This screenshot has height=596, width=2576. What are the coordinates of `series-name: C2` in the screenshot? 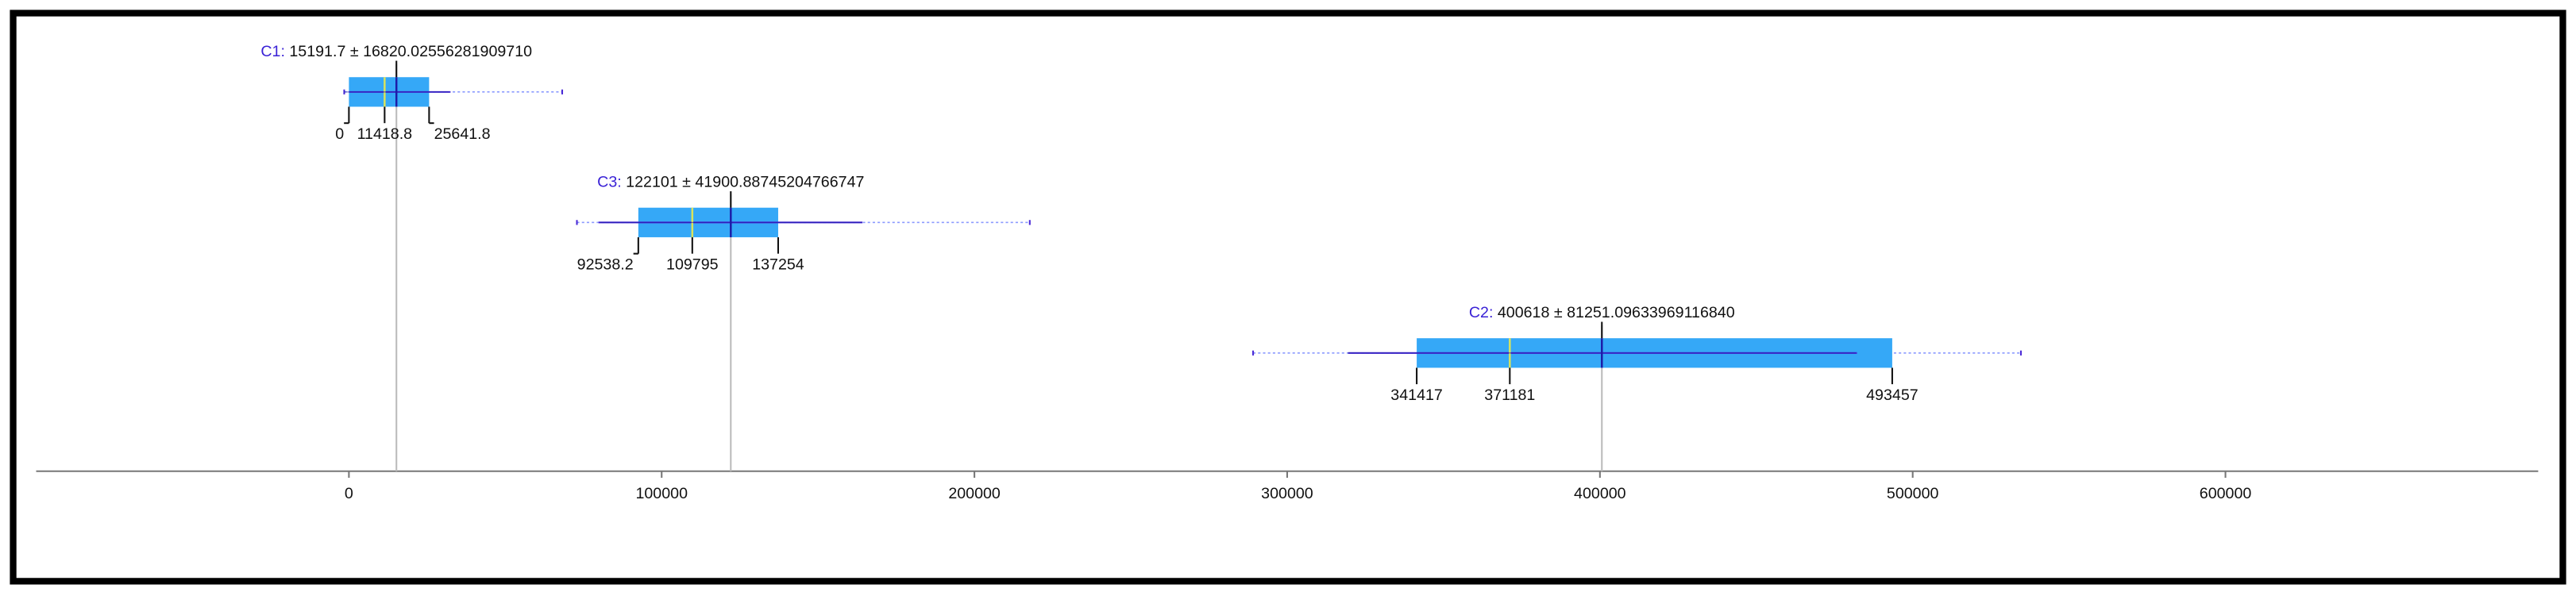 It's located at (1479, 312).